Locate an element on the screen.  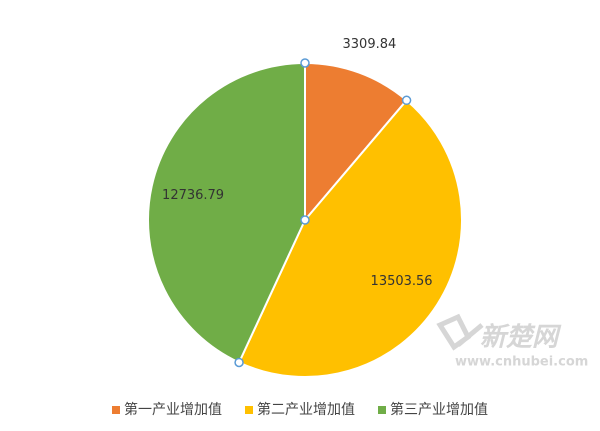
legend-text: 第二产业增加值 is located at coordinates (306, 409).